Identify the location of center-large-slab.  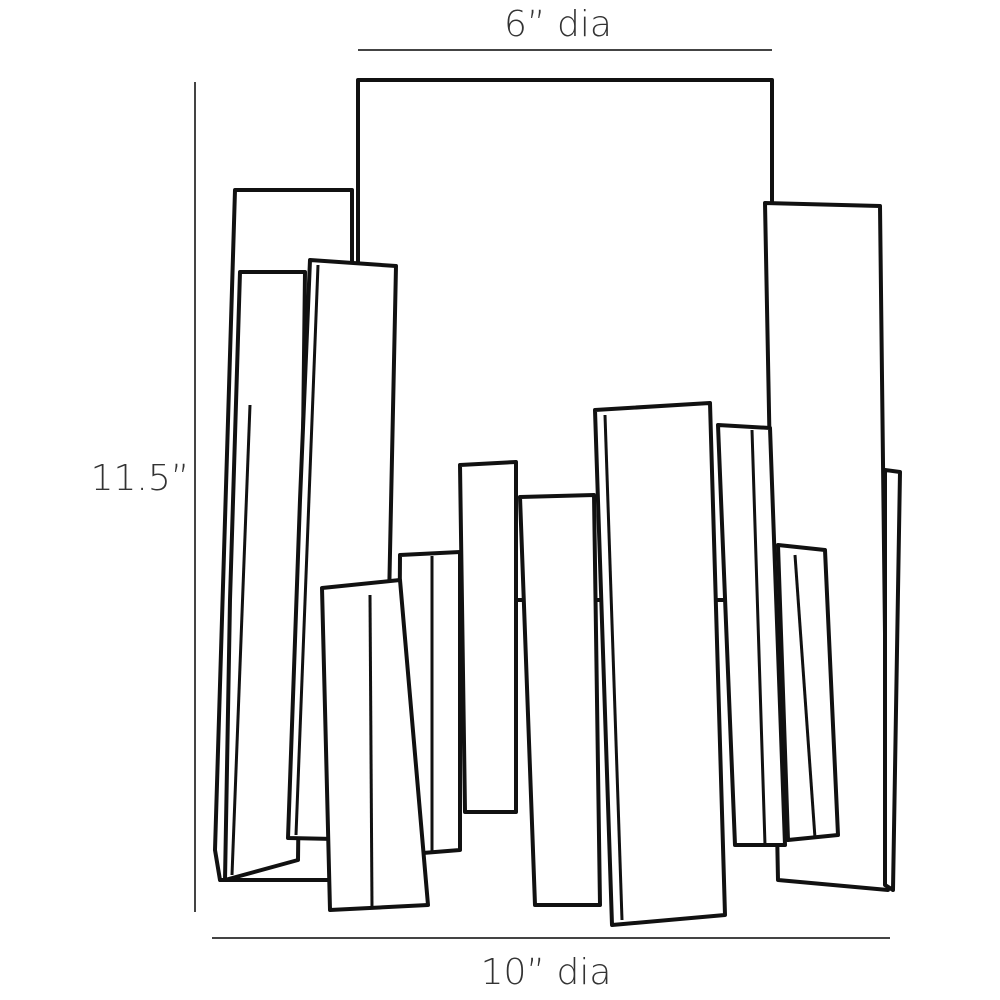
(660, 664).